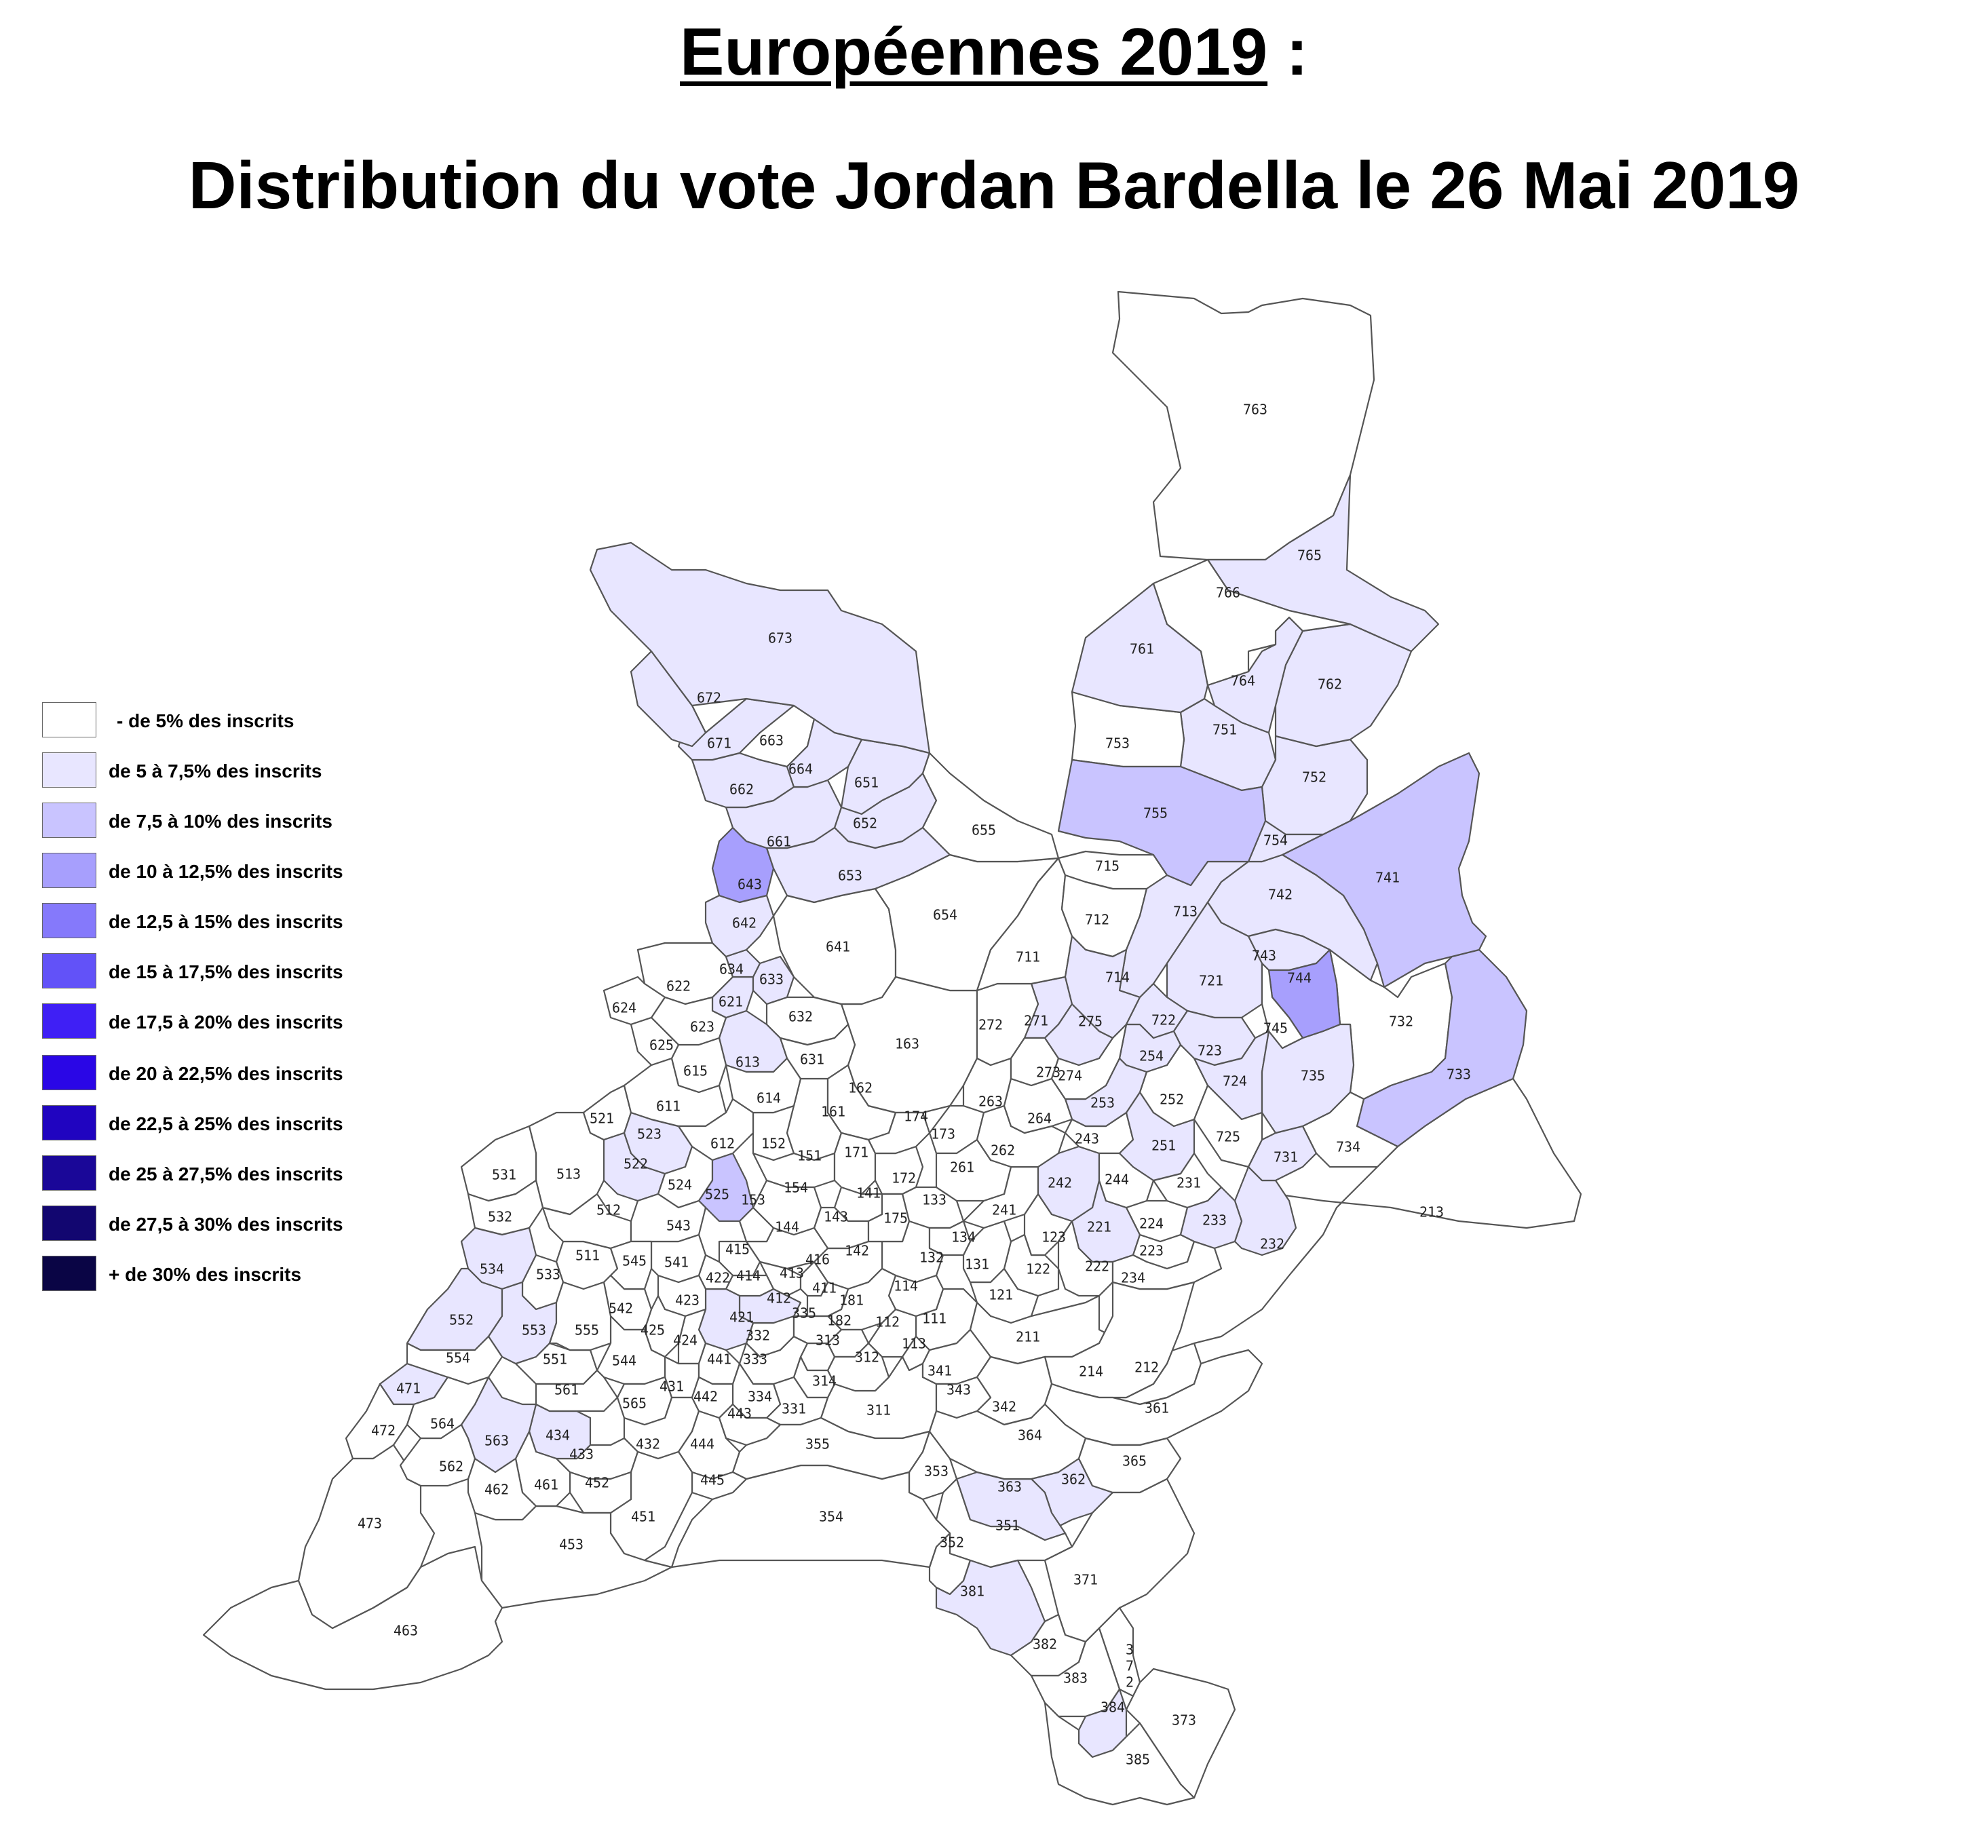  Describe the element at coordinates (717, 1195) in the screenshot. I see `bureau-label-525: 525` at that location.